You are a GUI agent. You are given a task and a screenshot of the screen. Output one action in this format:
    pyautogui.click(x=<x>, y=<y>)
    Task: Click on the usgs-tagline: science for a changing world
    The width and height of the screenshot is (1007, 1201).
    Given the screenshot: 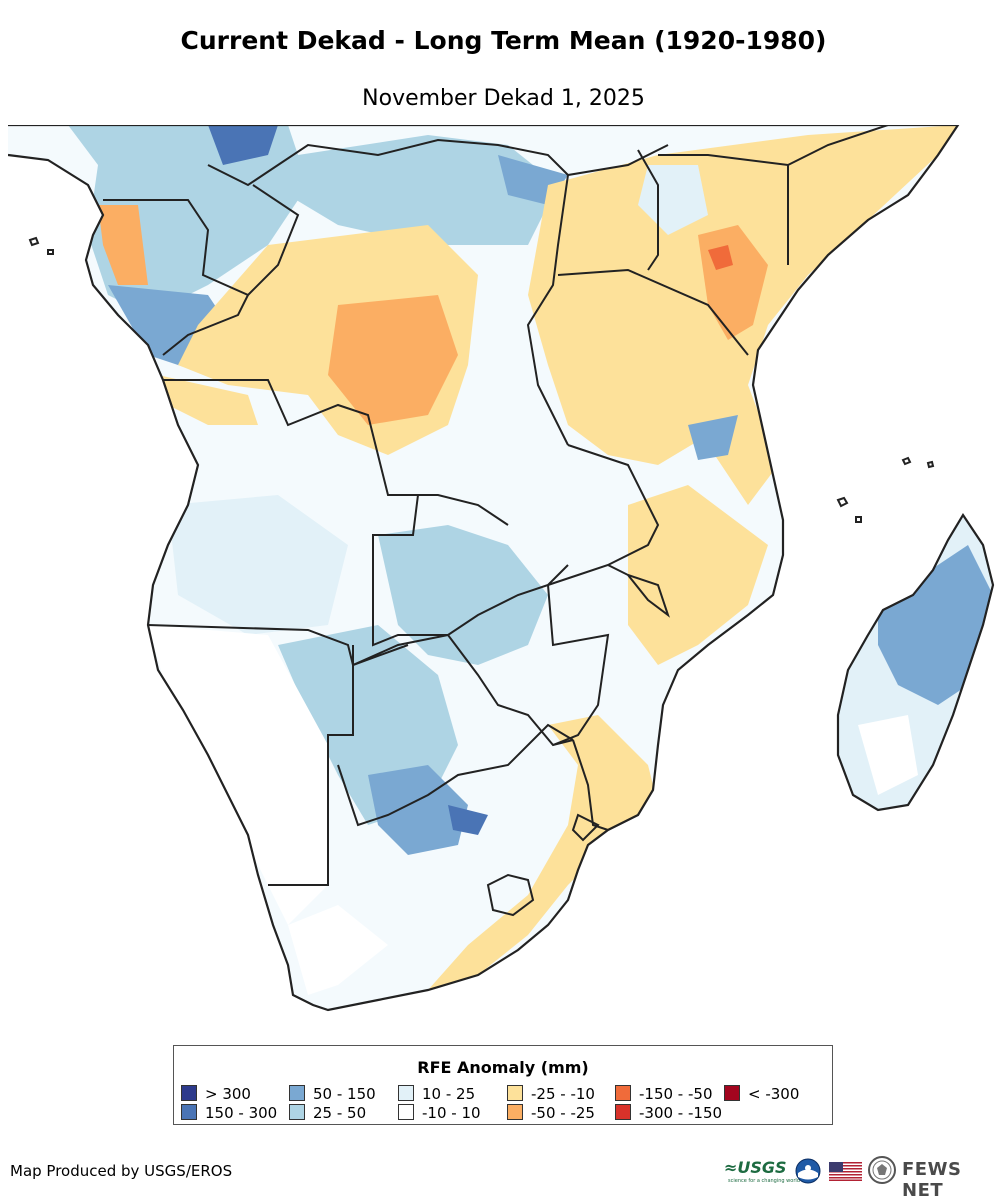 What is the action you would take?
    pyautogui.click(x=764, y=1181)
    